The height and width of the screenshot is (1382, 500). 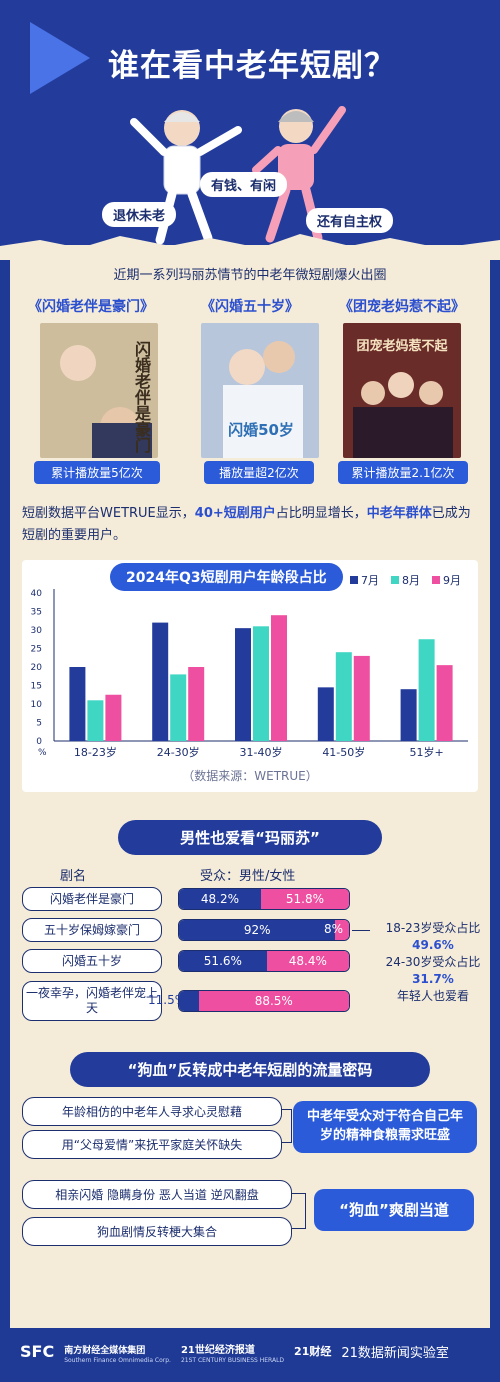 I want to click on bar-7月-51岁+, so click(x=408, y=715).